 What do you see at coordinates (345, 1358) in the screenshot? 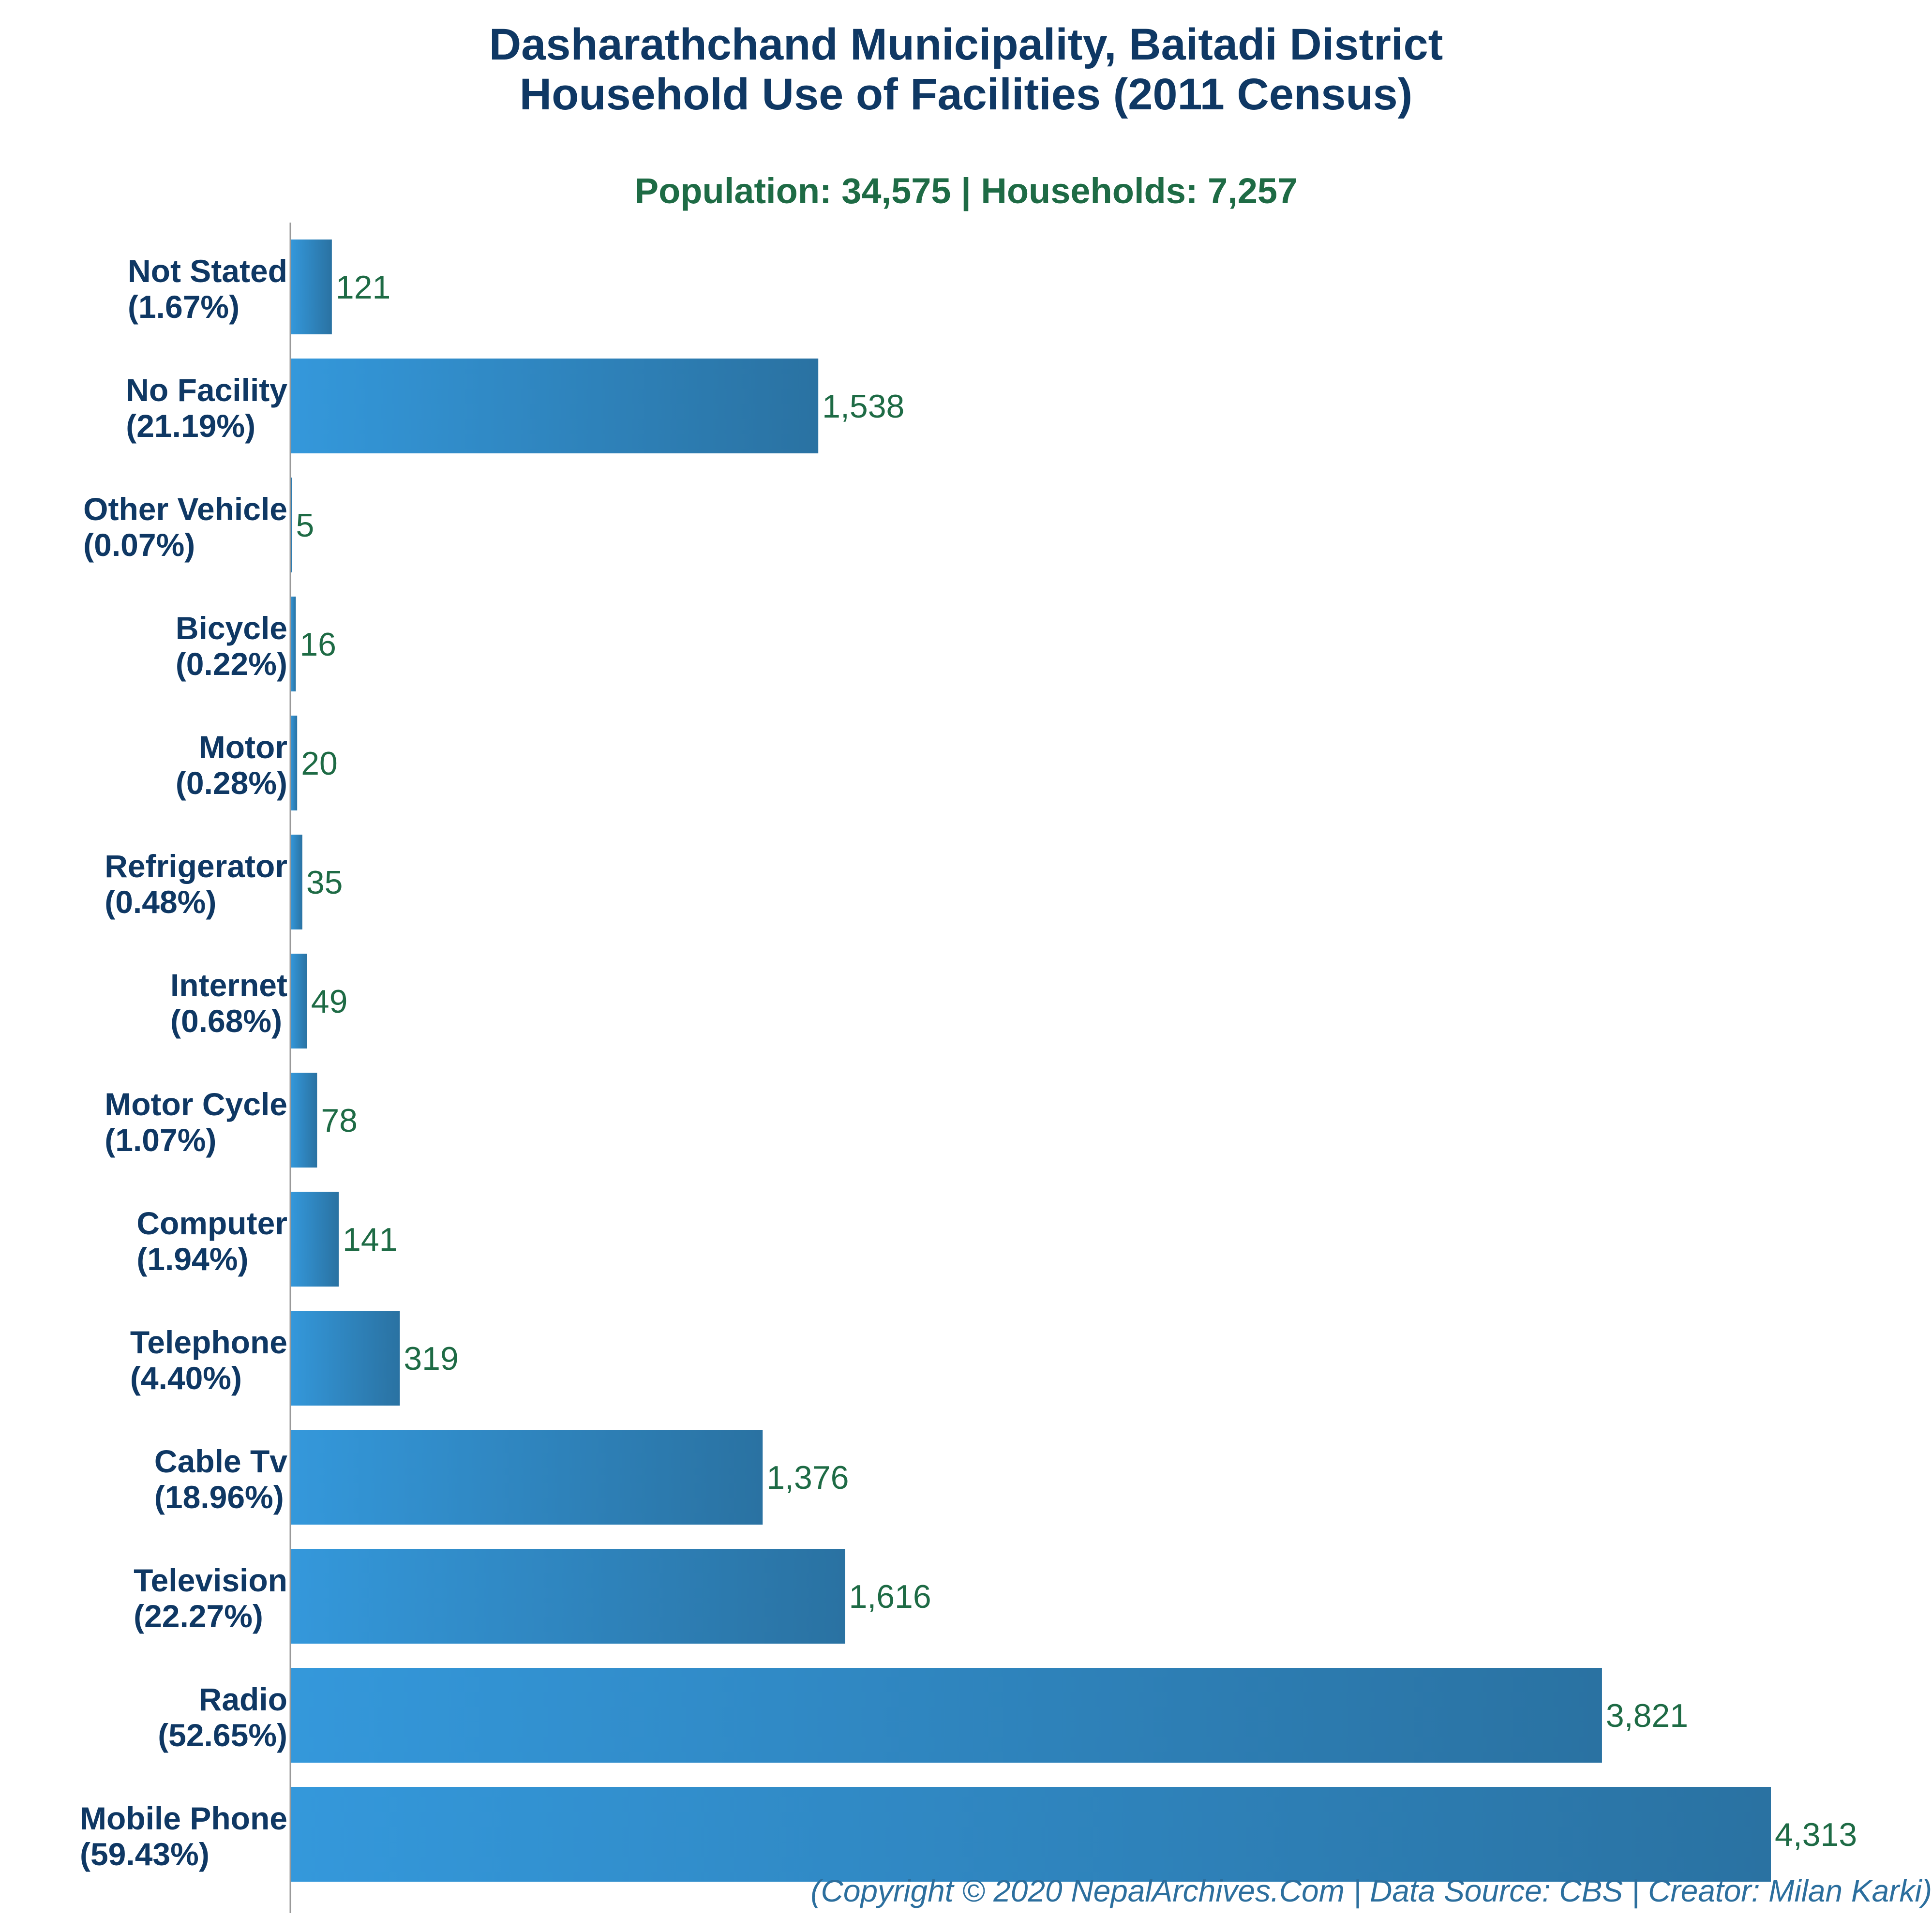
I see `bar-telephone` at bounding box center [345, 1358].